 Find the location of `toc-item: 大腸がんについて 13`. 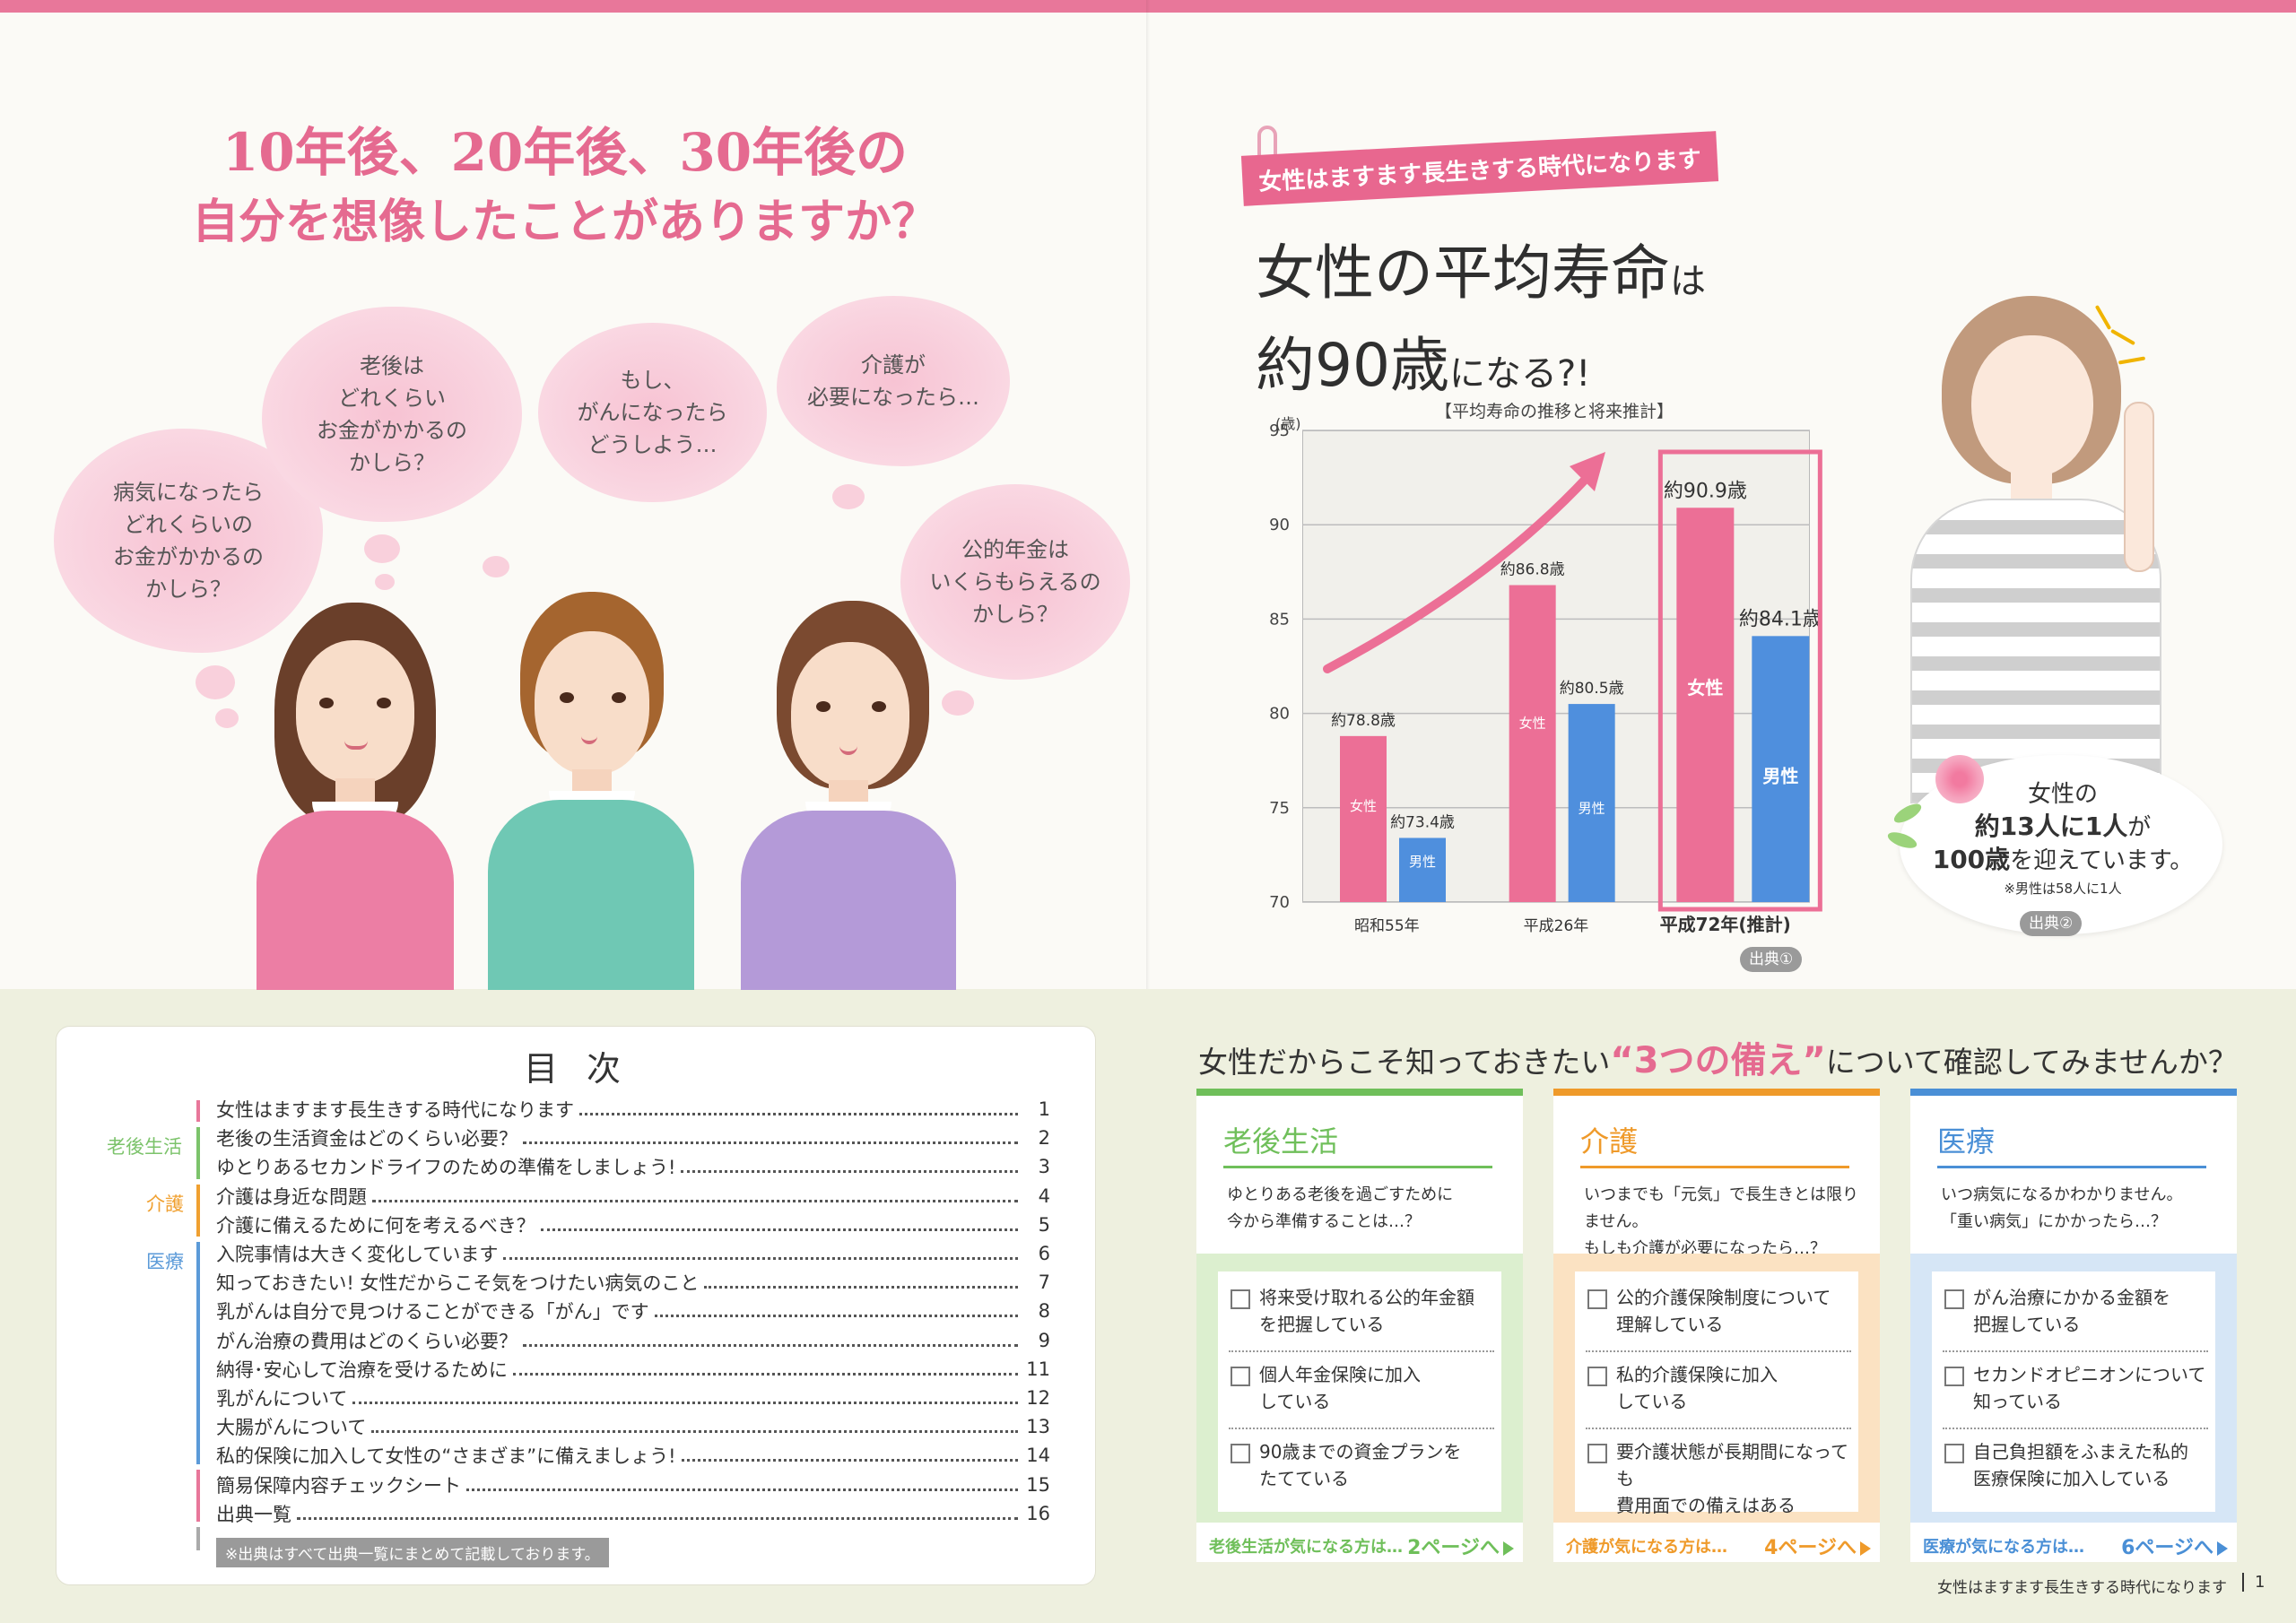

toc-item: 大腸がんについて 13 is located at coordinates (633, 1426).